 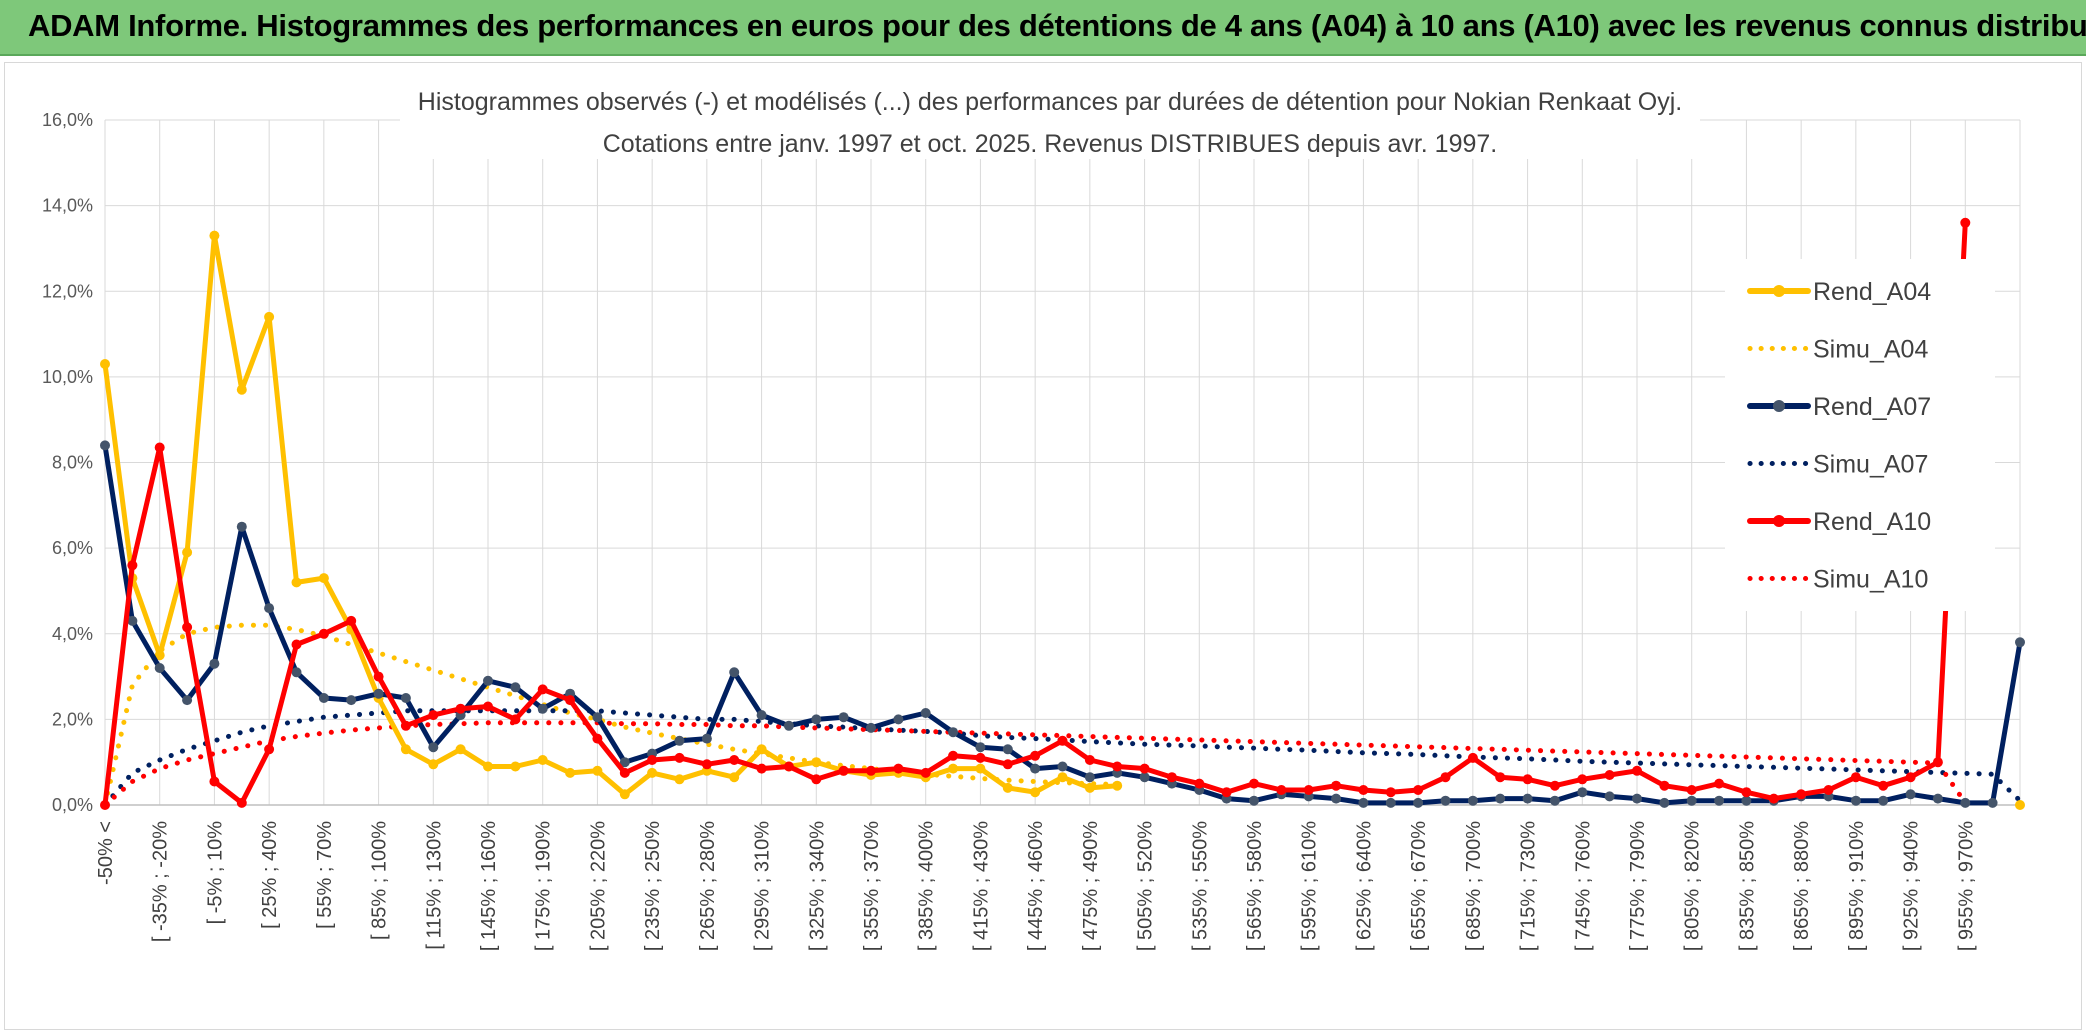 What do you see at coordinates (67, 377) in the screenshot?
I see `y-tick-label: 10,0%` at bounding box center [67, 377].